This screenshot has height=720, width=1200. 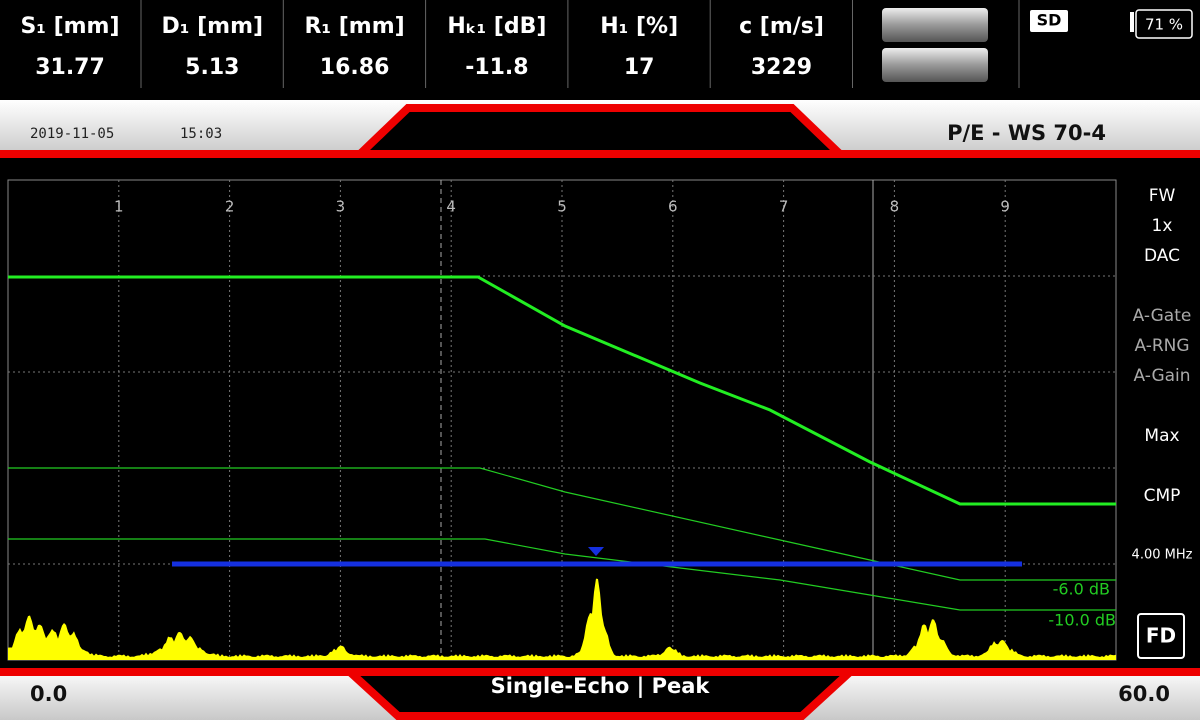 I want to click on reading-label: S₁ [mm], so click(x=69, y=26).